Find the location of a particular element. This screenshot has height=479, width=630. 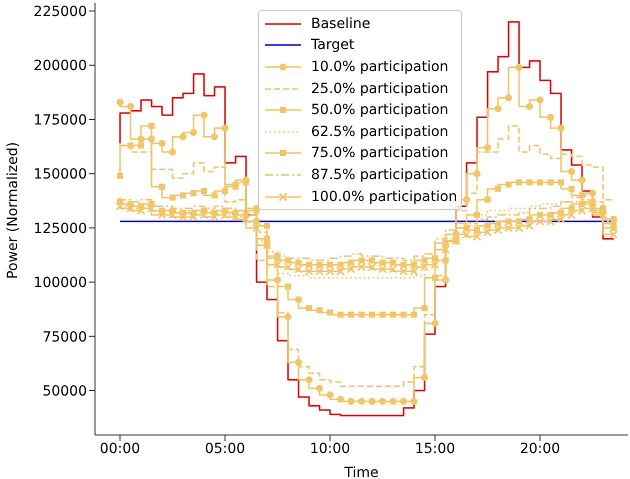

y-tick-label: 175000 is located at coordinates (60, 120).